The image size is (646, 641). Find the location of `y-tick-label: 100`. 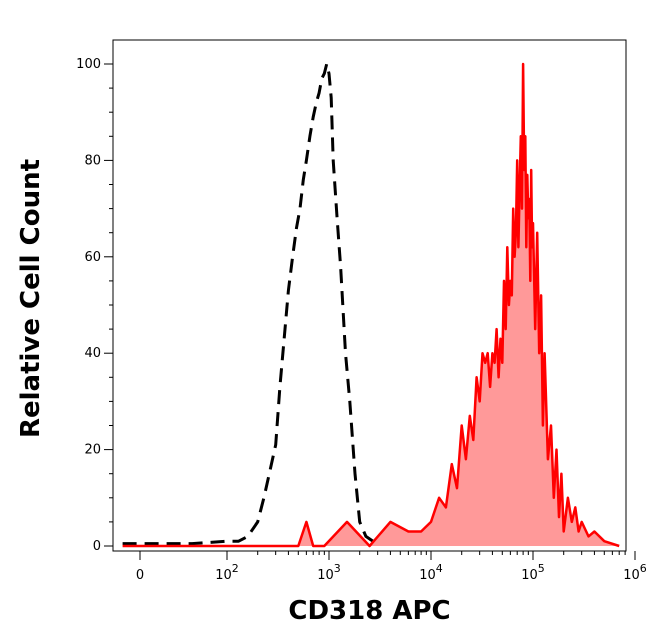

y-tick-label: 100 is located at coordinates (88, 64).